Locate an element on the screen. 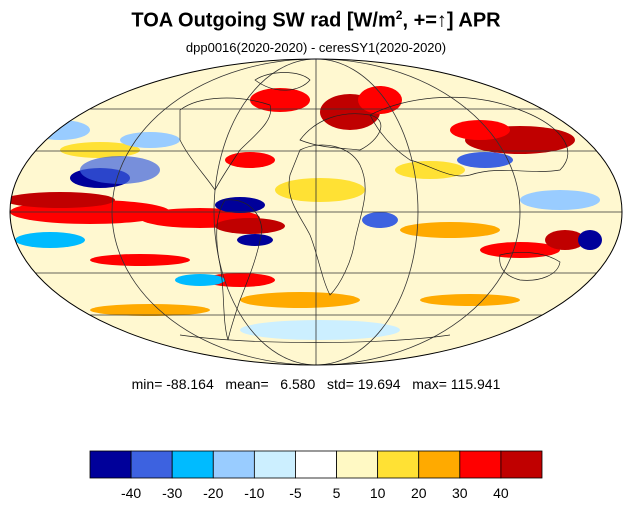 Image resolution: width=632 pixels, height=506 pixels. colorbar-tick-label: 5 is located at coordinates (337, 493).